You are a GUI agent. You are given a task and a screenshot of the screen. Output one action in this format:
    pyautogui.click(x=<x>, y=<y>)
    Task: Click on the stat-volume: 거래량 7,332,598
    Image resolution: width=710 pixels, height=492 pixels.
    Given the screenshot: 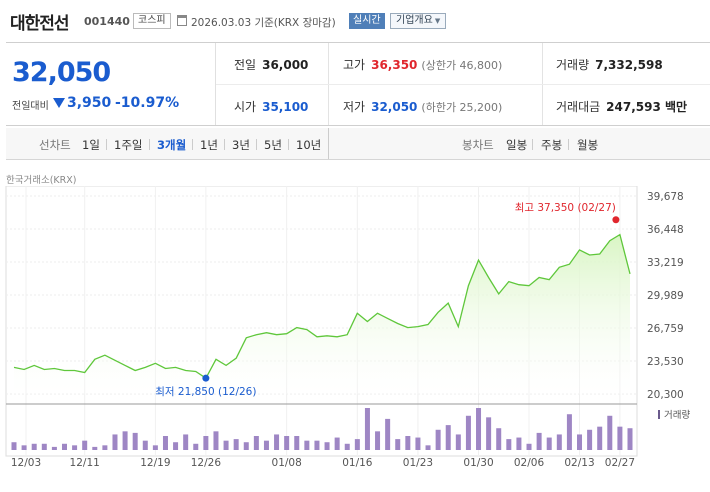 What is the action you would take?
    pyautogui.click(x=609, y=64)
    